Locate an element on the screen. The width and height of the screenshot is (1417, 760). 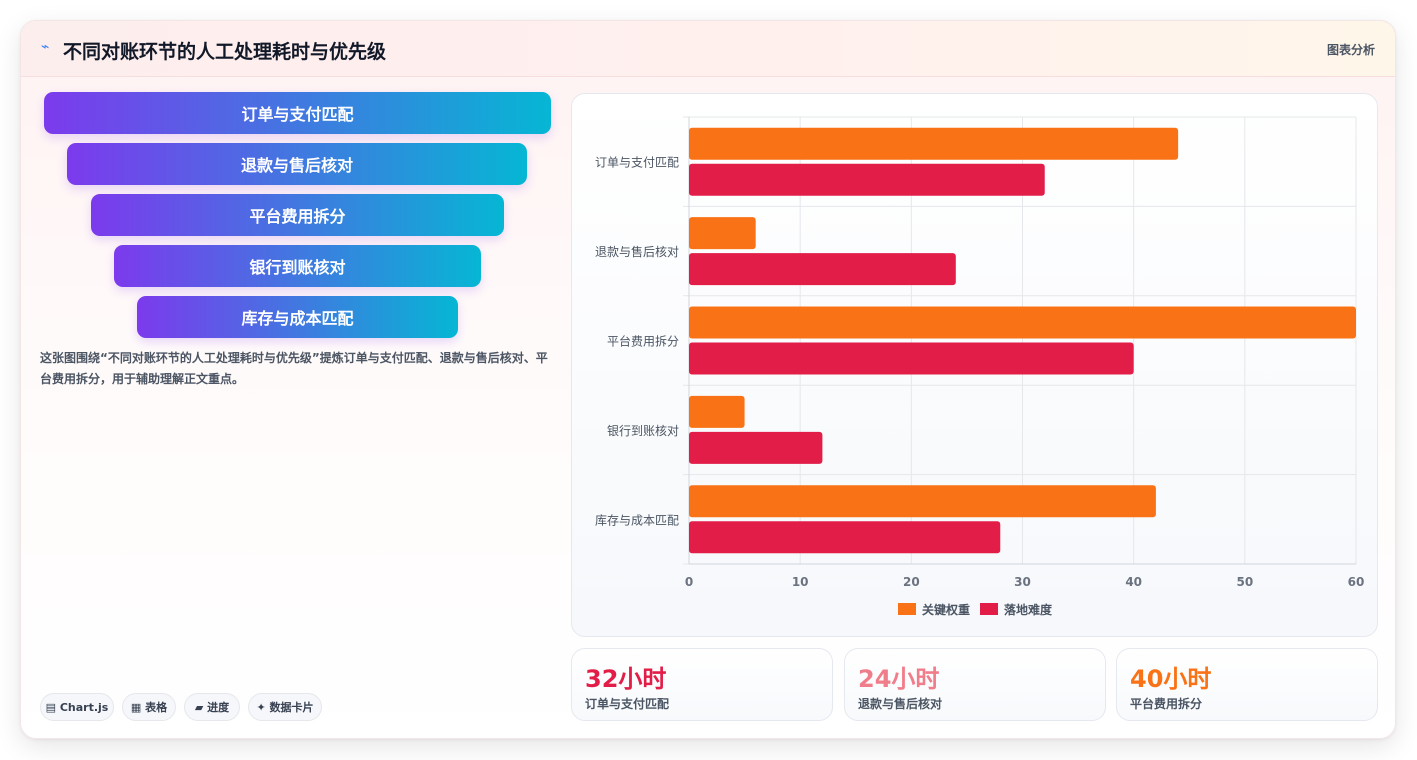
stat-label: 平台费用拆分 is located at coordinates (1166, 704).